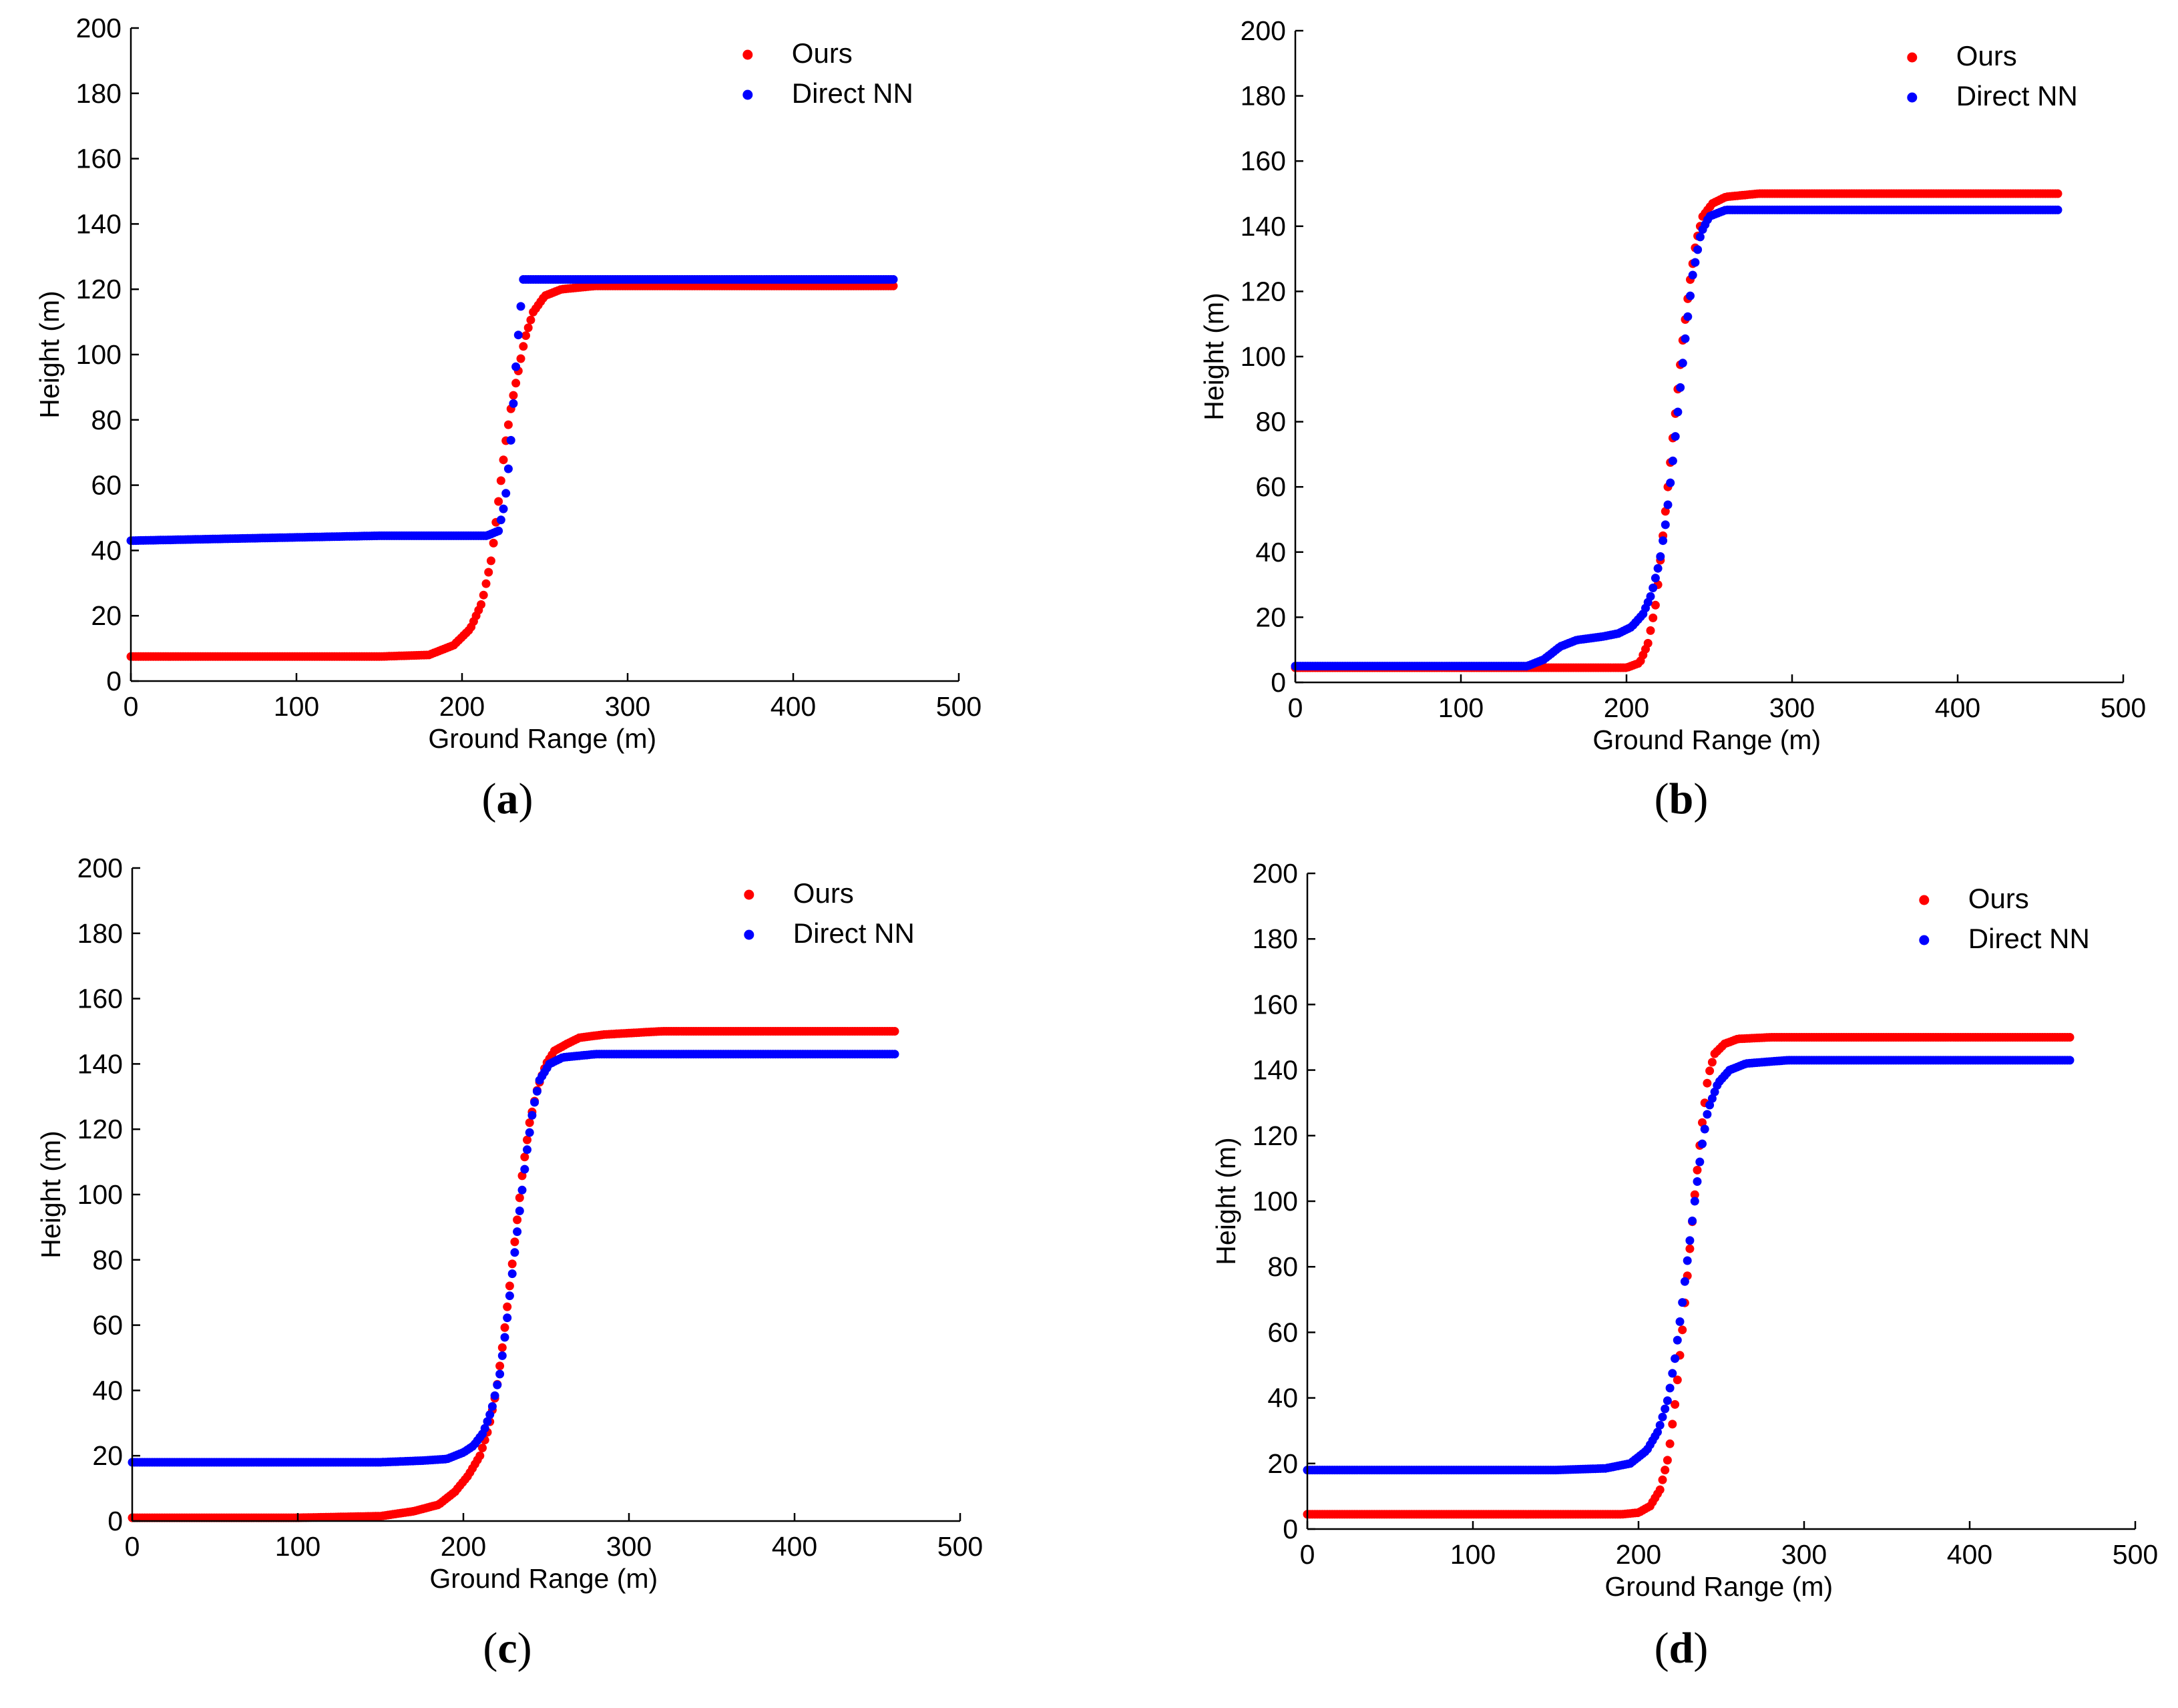 Image resolution: width=2178 pixels, height=1708 pixels. What do you see at coordinates (749, 934) in the screenshot?
I see `legend-marker-direct-nn` at bounding box center [749, 934].